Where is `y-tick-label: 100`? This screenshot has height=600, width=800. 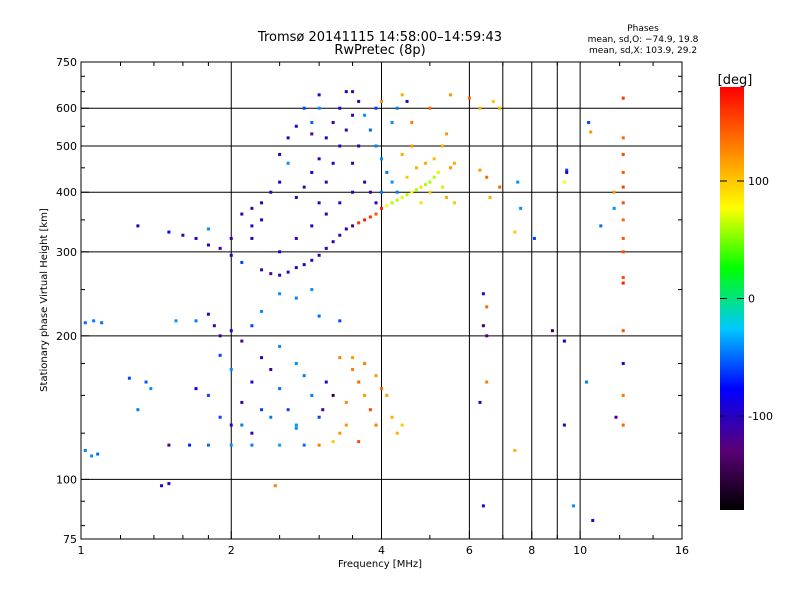 y-tick-label: 100 is located at coordinates (66, 479).